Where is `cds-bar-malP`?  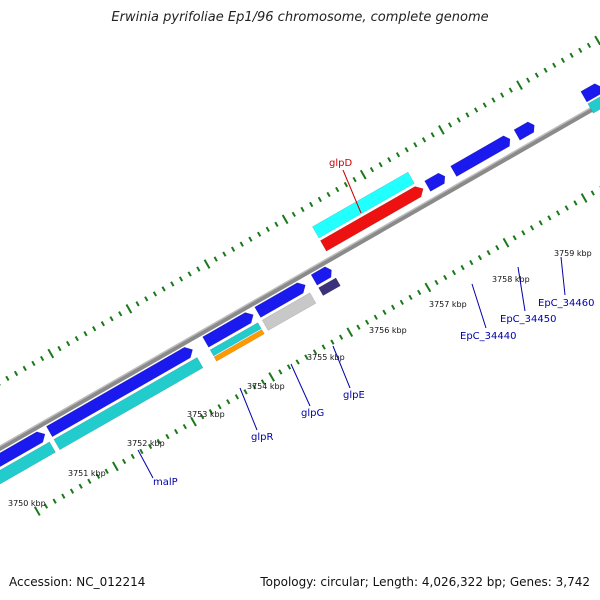
cds-bar-malP is located at coordinates (128, 404).